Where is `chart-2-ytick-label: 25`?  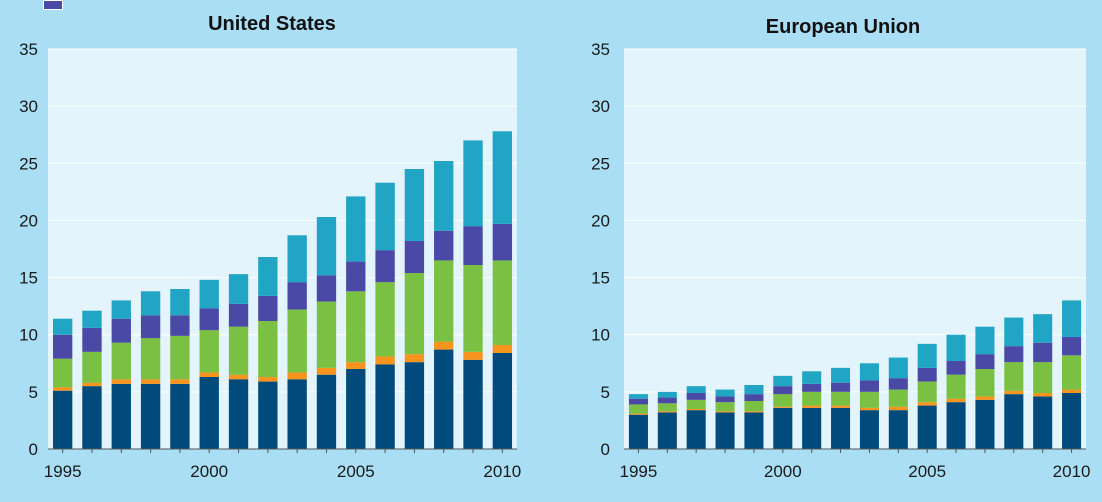
chart-2-ytick-label: 25 is located at coordinates (600, 163).